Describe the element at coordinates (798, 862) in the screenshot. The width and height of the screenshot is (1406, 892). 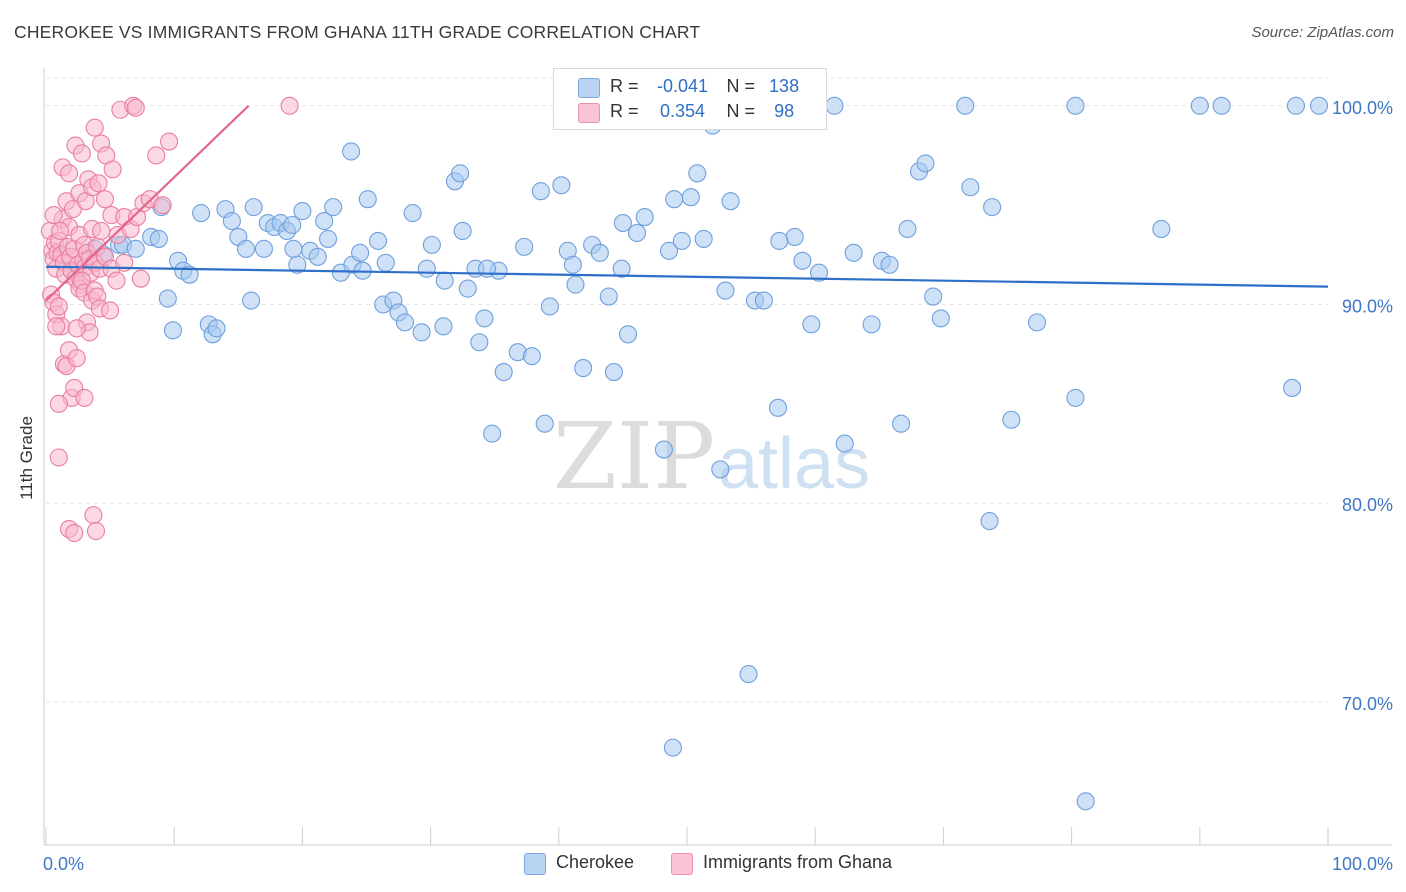
I see `legend-label-ghana: Immigrants from Ghana` at that location.